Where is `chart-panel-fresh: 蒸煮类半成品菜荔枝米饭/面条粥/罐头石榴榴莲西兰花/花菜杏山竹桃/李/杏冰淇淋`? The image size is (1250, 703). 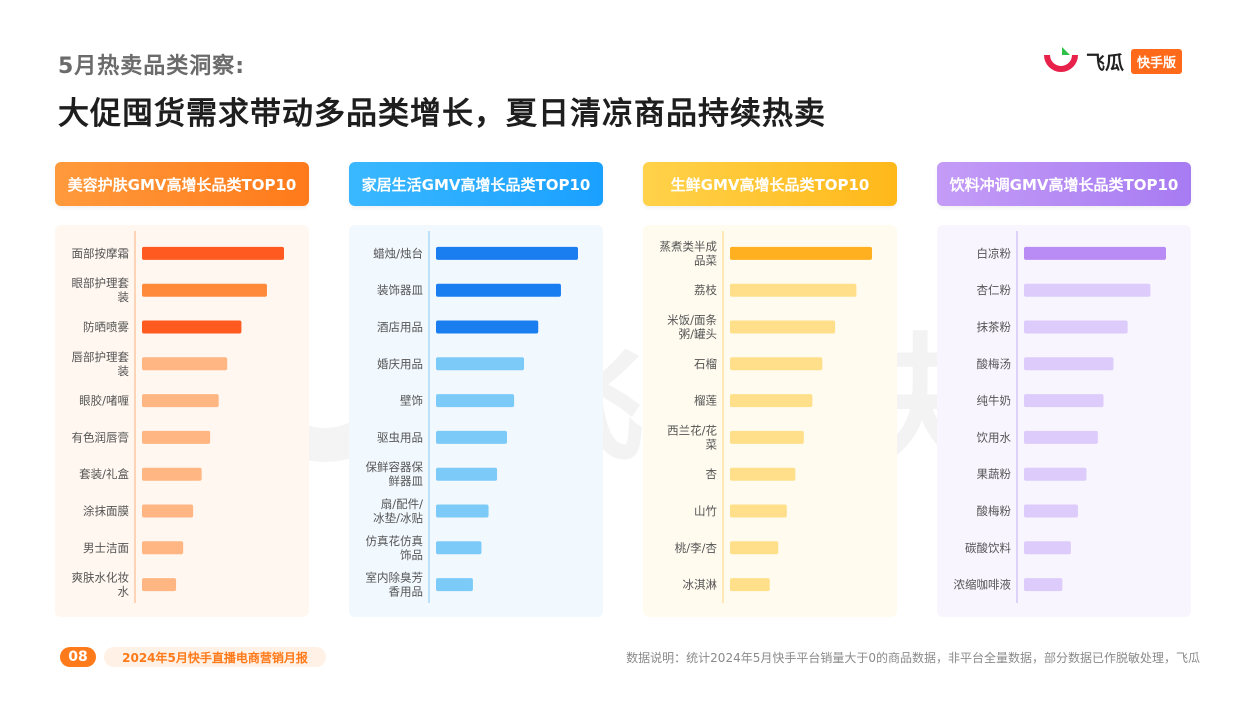 chart-panel-fresh: 蒸煮类半成品菜荔枝米饭/面条粥/罐头石榴榴莲西兰花/花菜杏山竹桃/李/杏冰淇淋 is located at coordinates (770, 421).